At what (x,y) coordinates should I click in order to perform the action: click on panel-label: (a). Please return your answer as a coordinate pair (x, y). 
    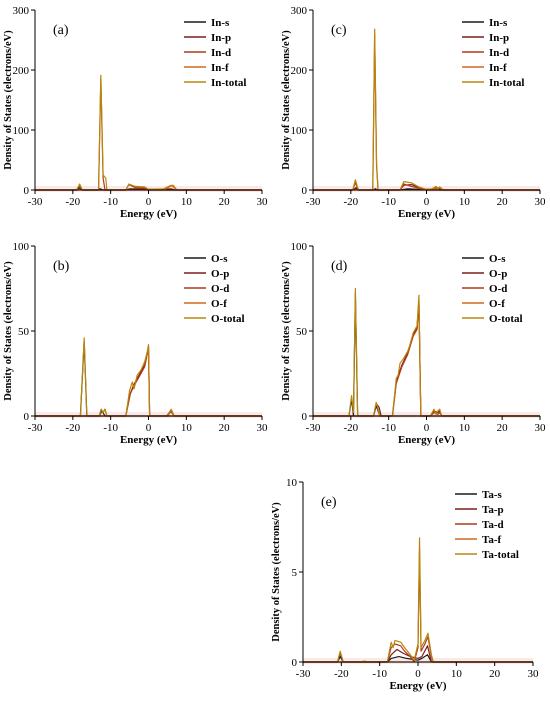
    Looking at the image, I should click on (61, 30).